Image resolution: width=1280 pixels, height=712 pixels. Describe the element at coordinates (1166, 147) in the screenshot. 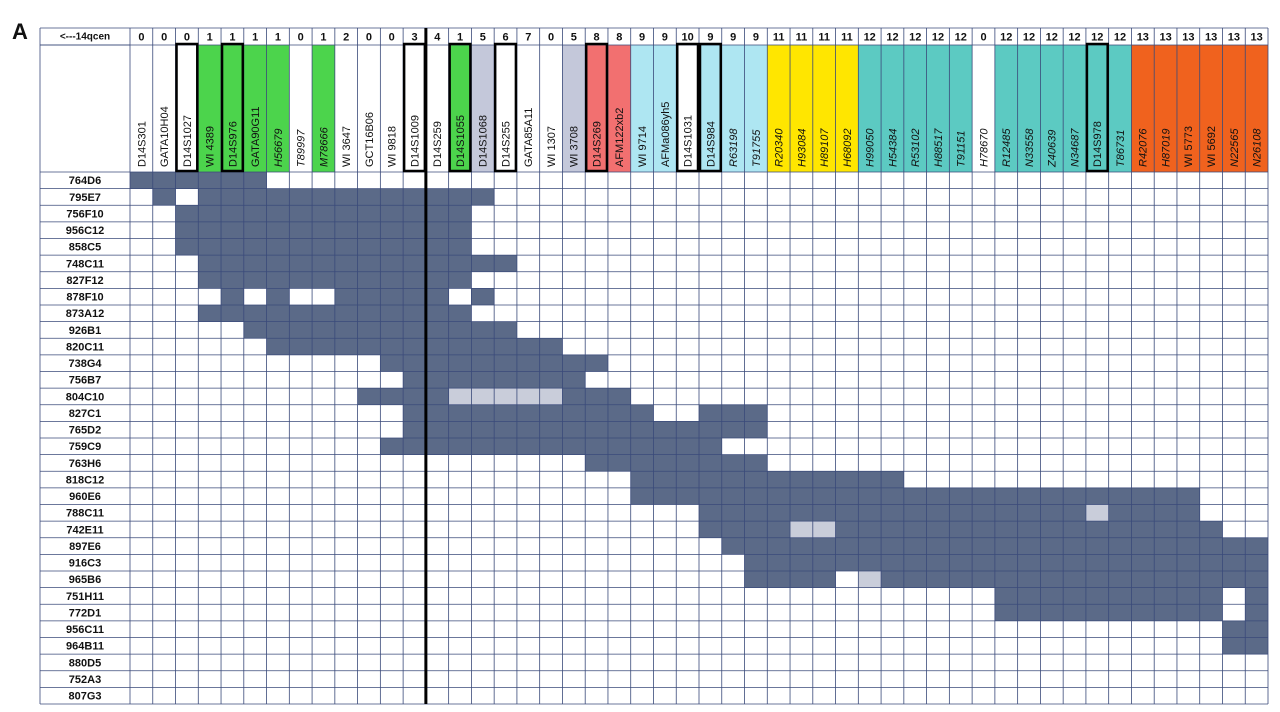

I see `marker-name: H87019` at that location.